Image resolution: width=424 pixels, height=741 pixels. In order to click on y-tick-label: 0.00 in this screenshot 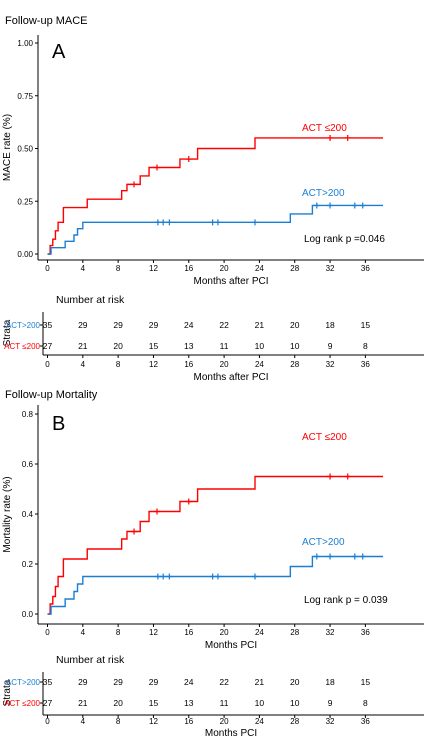, I will do `click(25, 254)`.